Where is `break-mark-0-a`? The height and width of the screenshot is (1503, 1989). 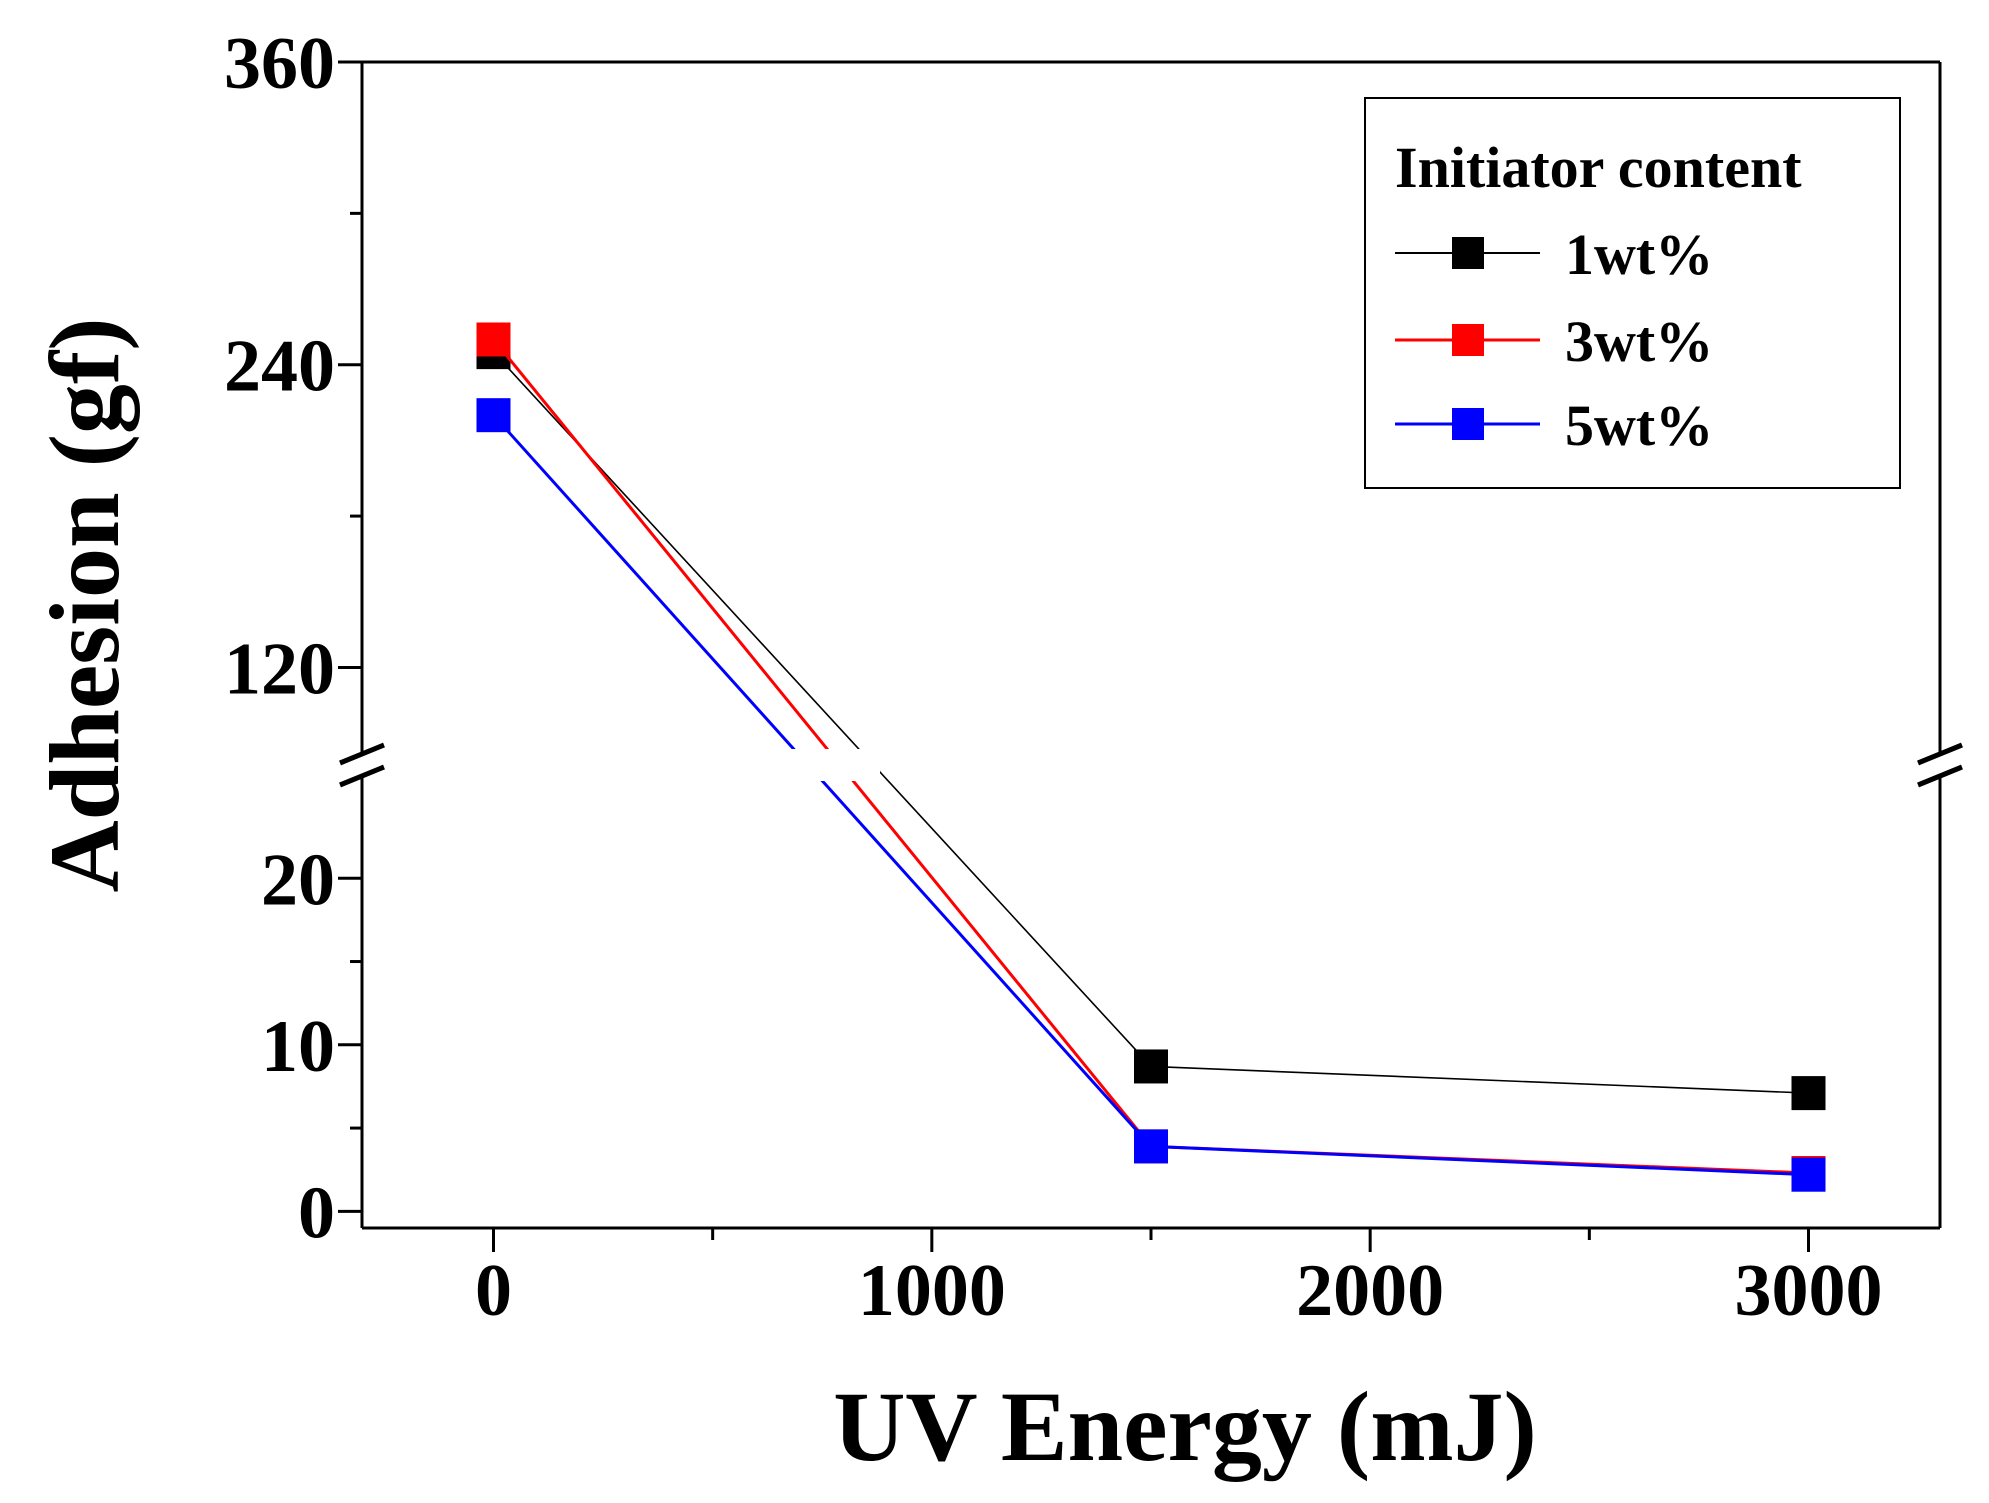 break-mark-0-a is located at coordinates (362, 754).